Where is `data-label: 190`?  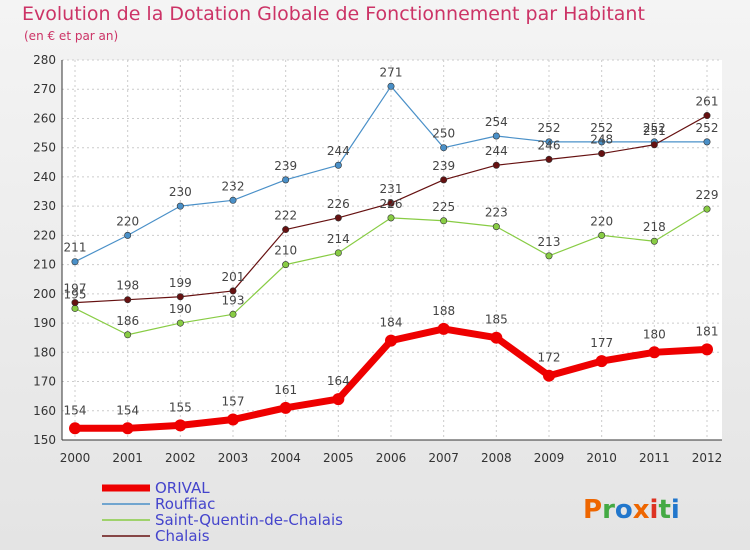
data-label: 190 is located at coordinates (180, 309).